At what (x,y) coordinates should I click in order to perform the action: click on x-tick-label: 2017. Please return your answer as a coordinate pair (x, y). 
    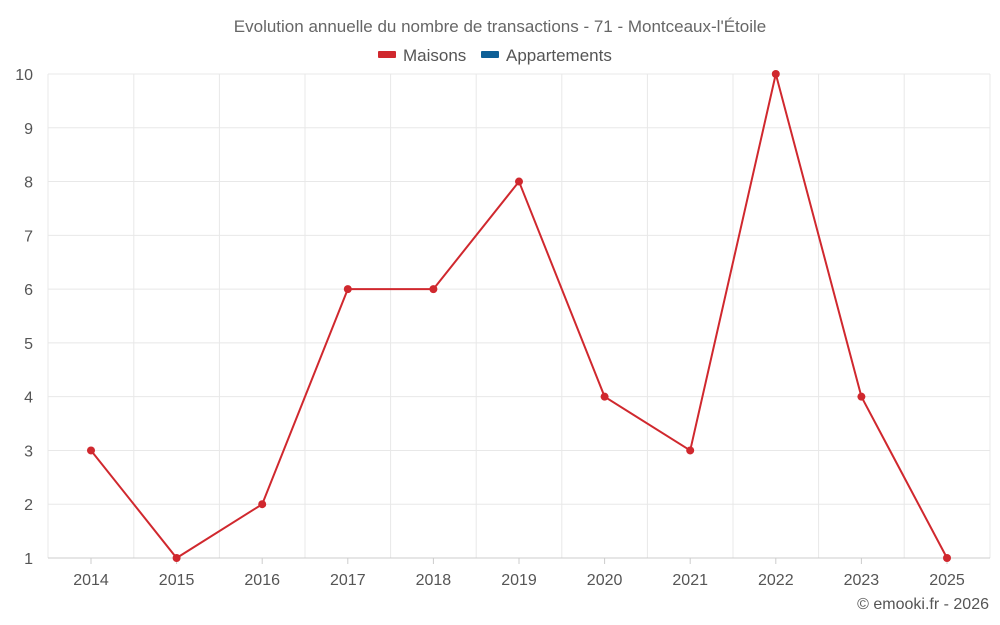
    Looking at the image, I should click on (348, 580).